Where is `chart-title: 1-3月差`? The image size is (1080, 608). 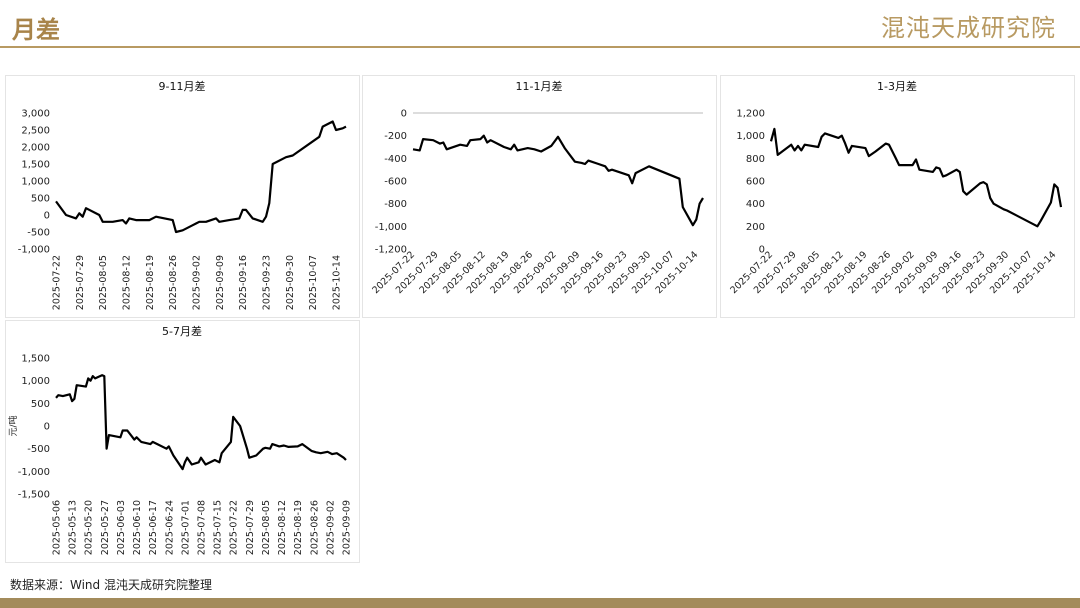
chart-title: 1-3月差 is located at coordinates (897, 86).